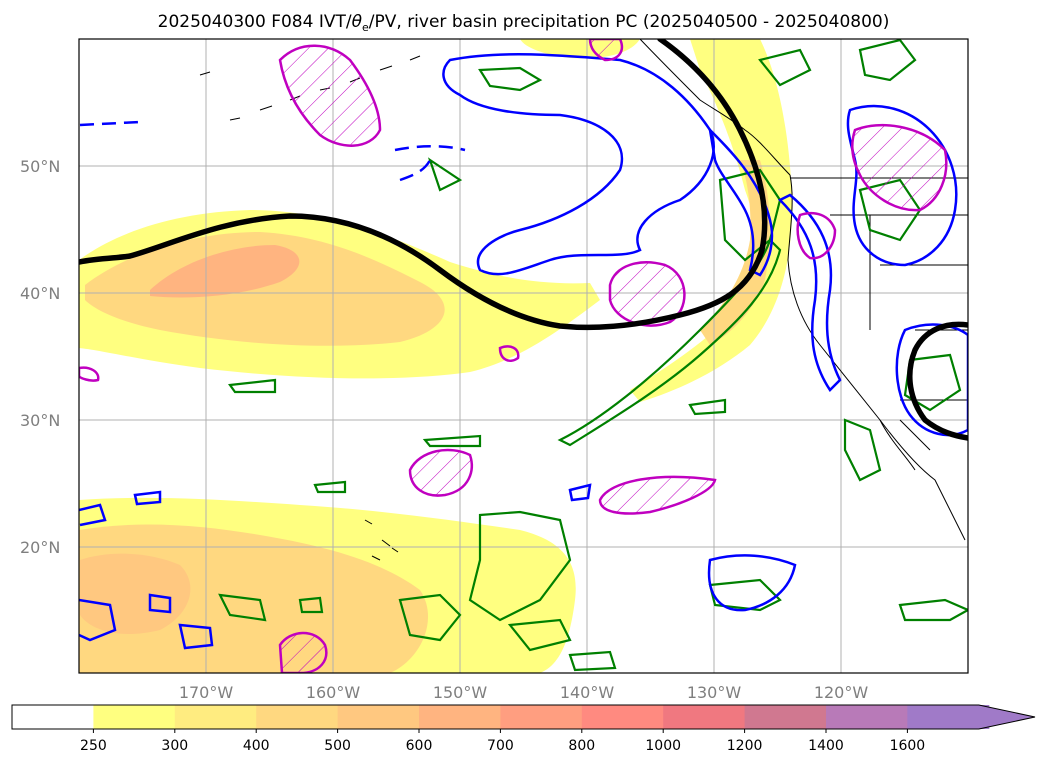 The image size is (1047, 767). I want to click on colorbar, so click(523, 718).